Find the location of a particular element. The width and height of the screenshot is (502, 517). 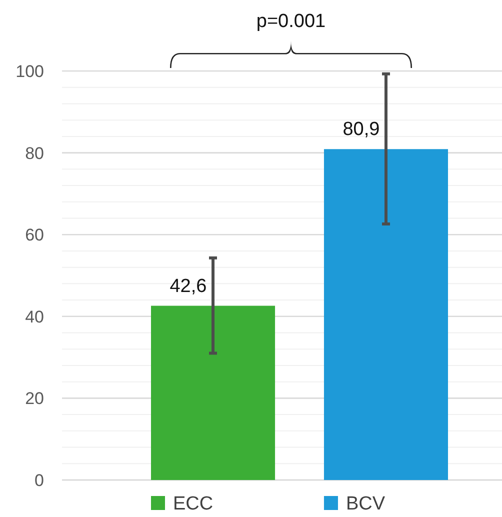

legend-label: BCV is located at coordinates (366, 504).